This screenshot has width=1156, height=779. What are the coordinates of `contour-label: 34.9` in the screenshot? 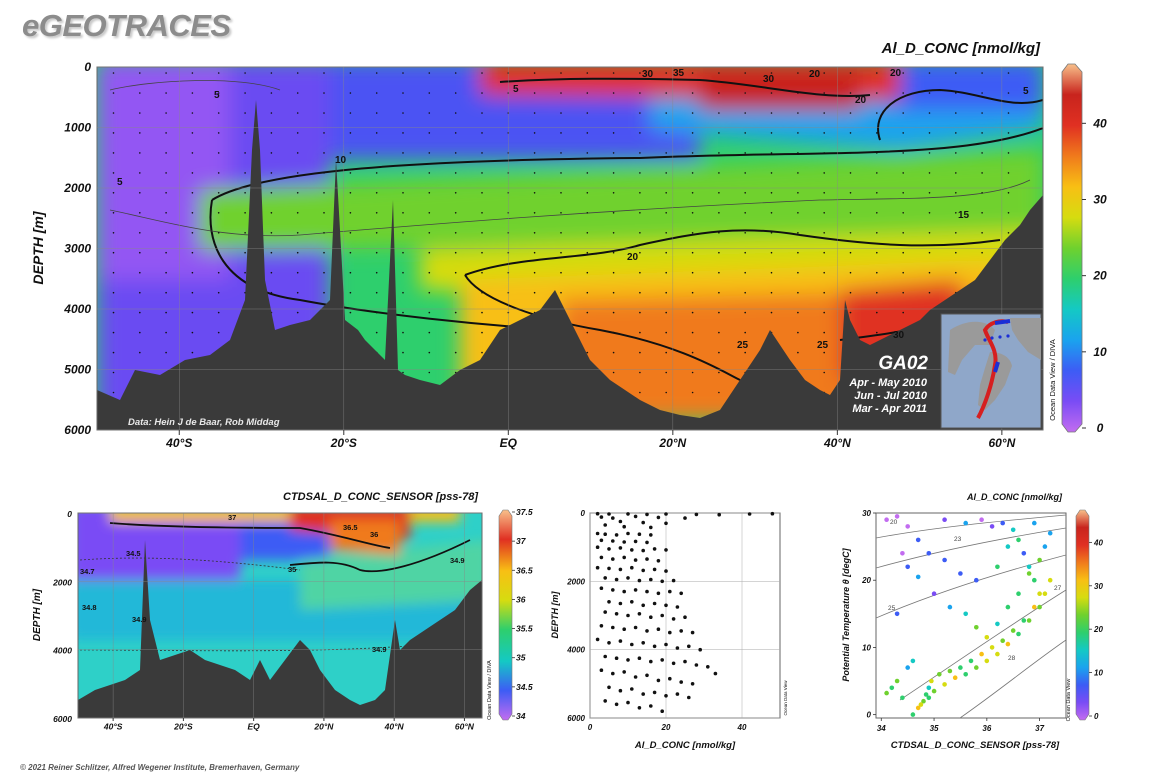 It's located at (139, 619).